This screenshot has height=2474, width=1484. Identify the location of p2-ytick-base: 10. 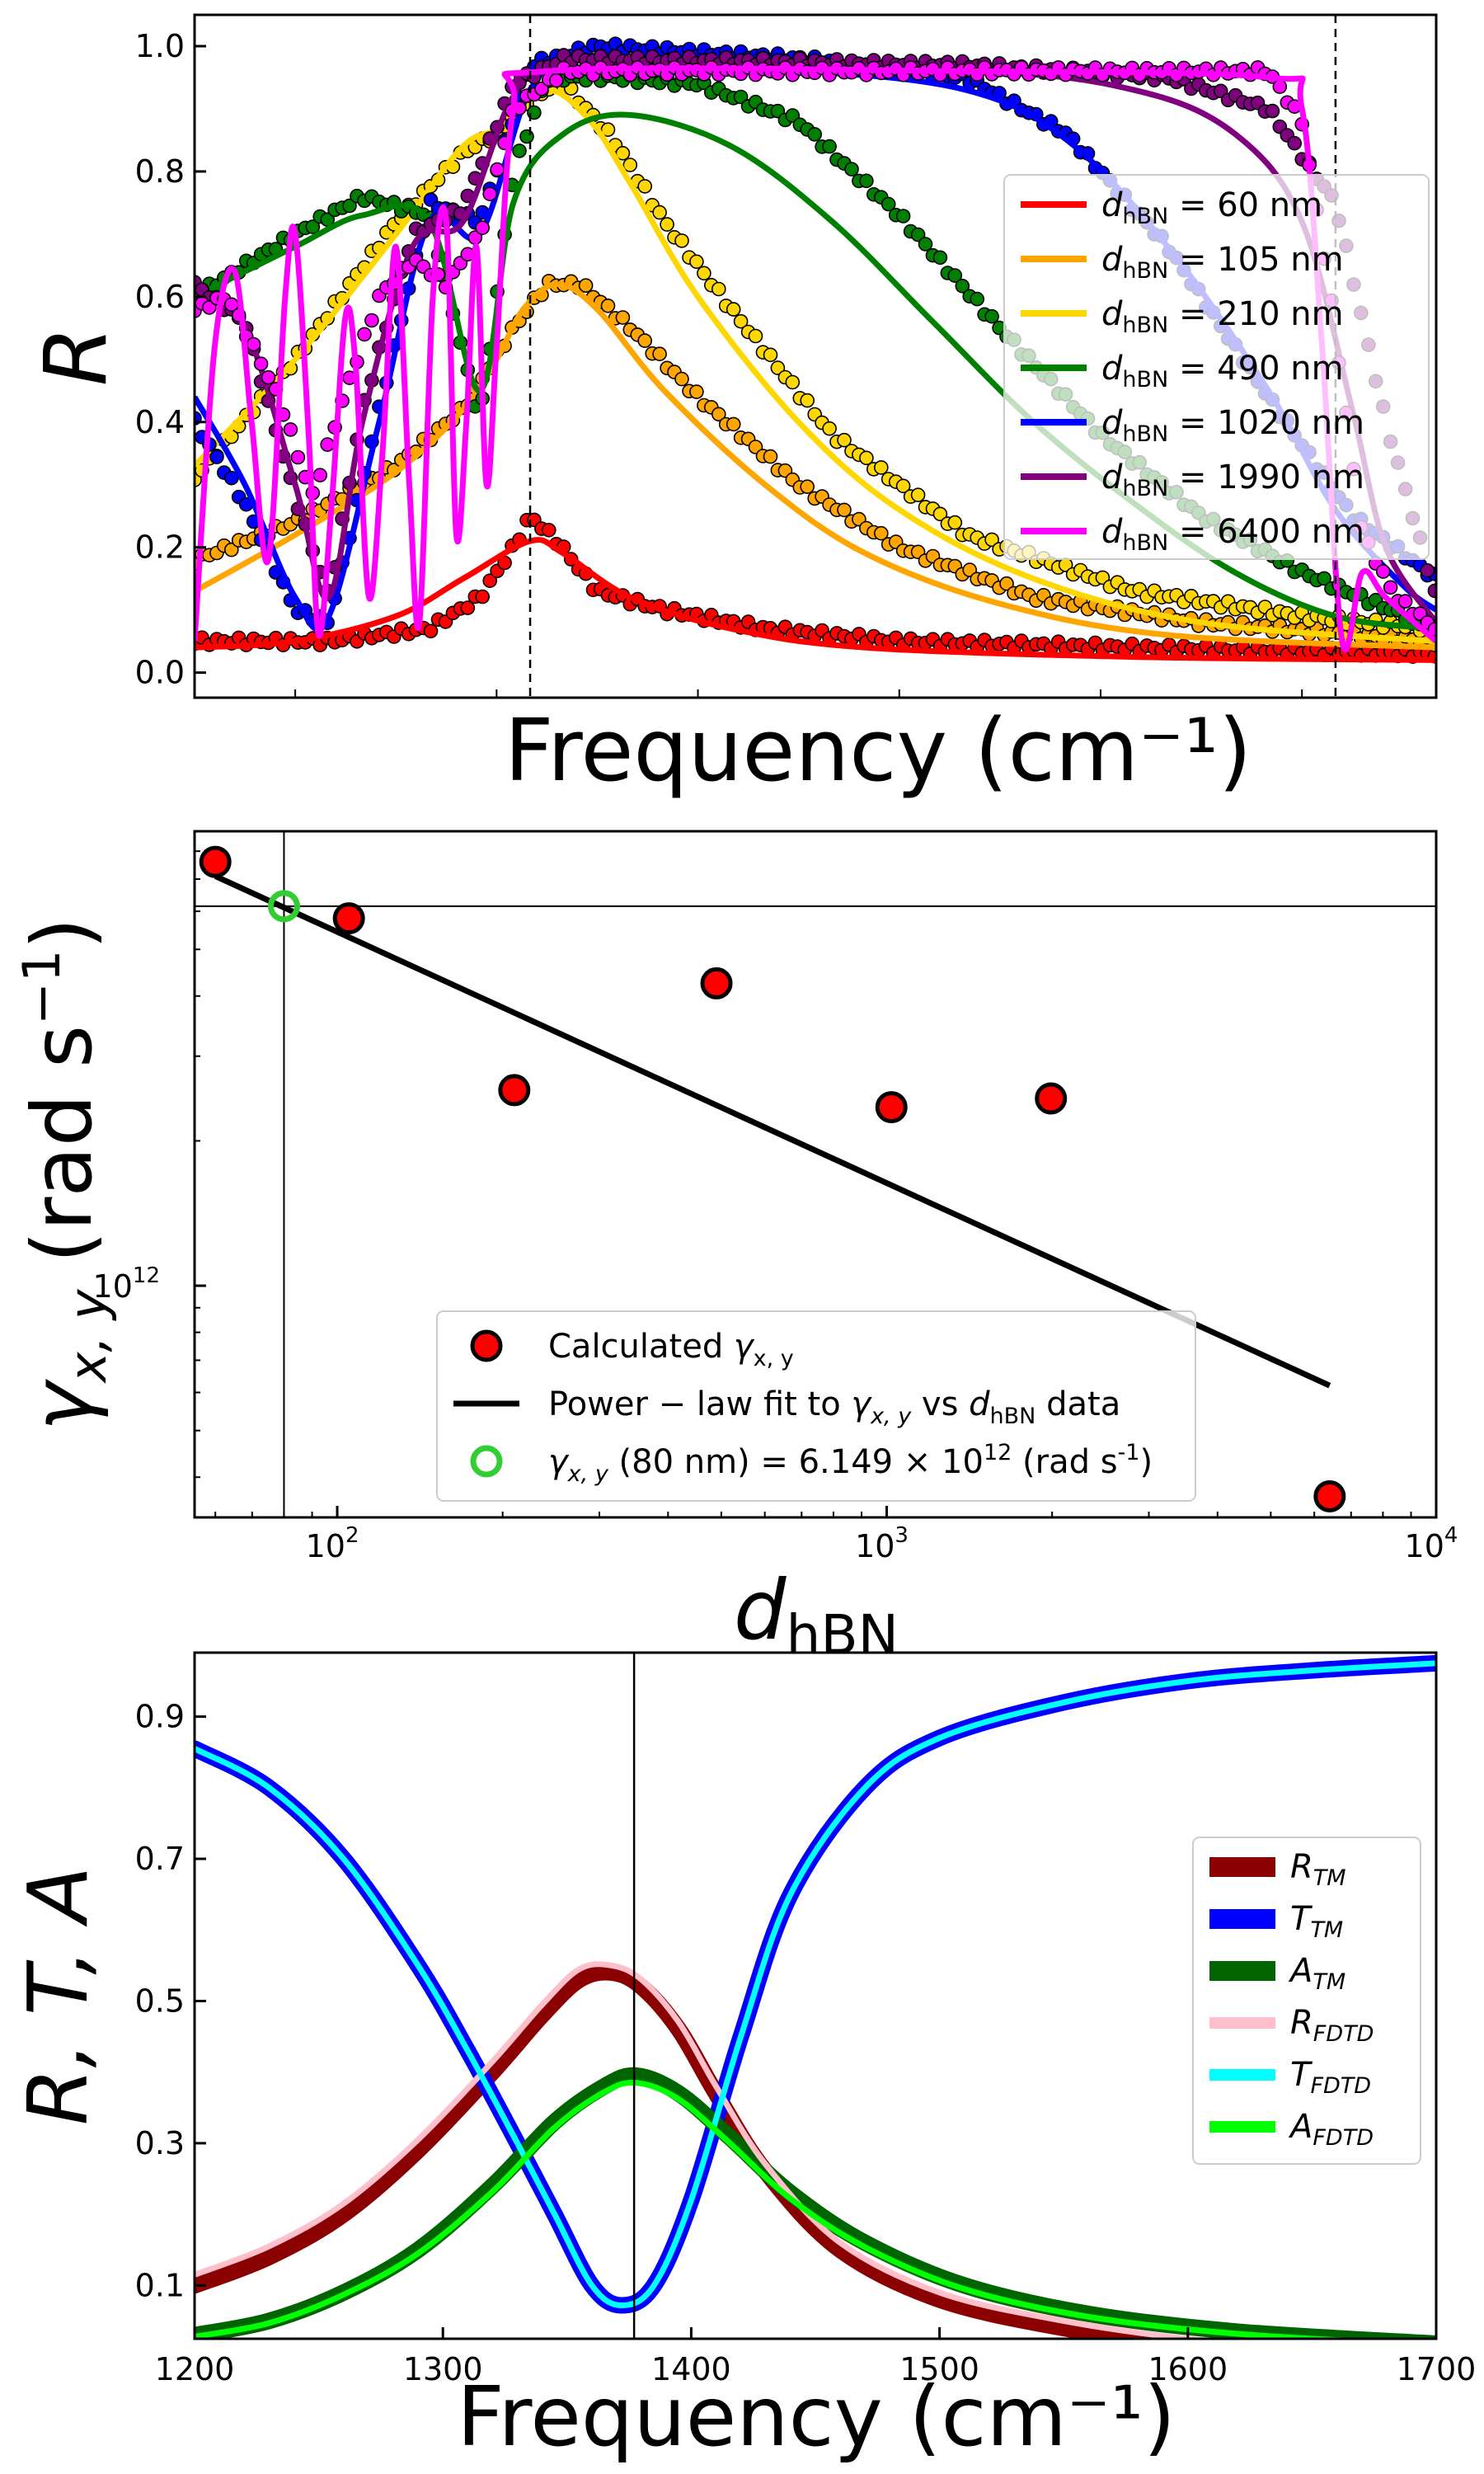
(113, 1286).